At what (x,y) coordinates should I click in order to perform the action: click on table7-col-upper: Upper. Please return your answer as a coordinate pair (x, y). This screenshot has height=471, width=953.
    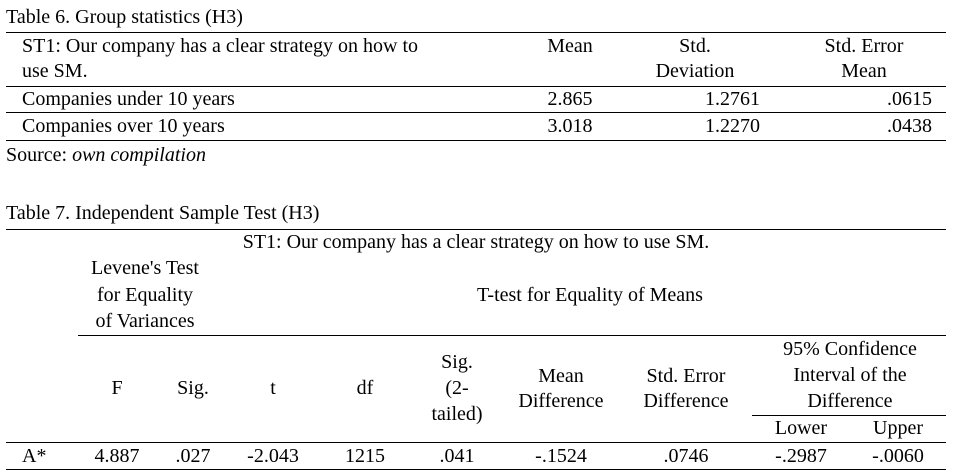
    Looking at the image, I should click on (898, 428).